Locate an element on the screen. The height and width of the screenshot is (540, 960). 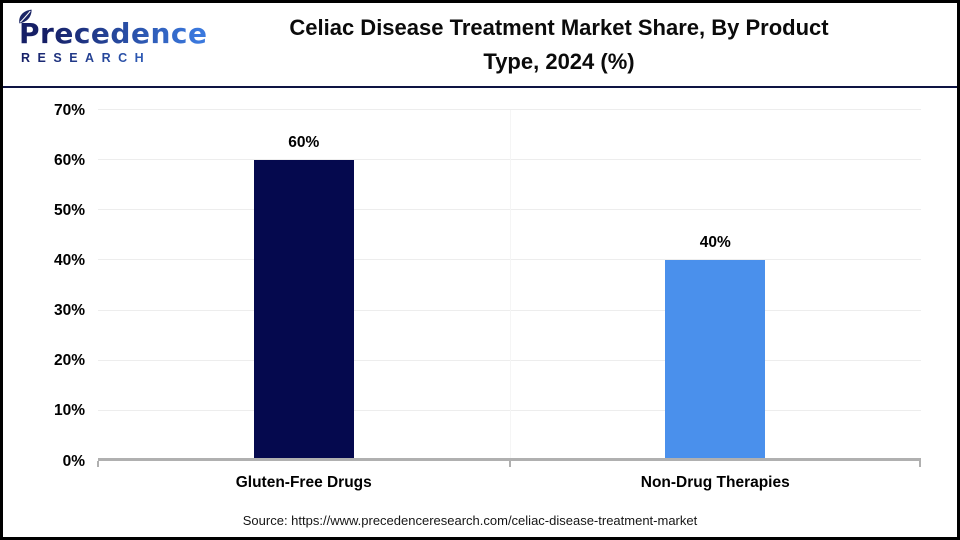
y-tick-label-40%: 40% is located at coordinates (69, 260).